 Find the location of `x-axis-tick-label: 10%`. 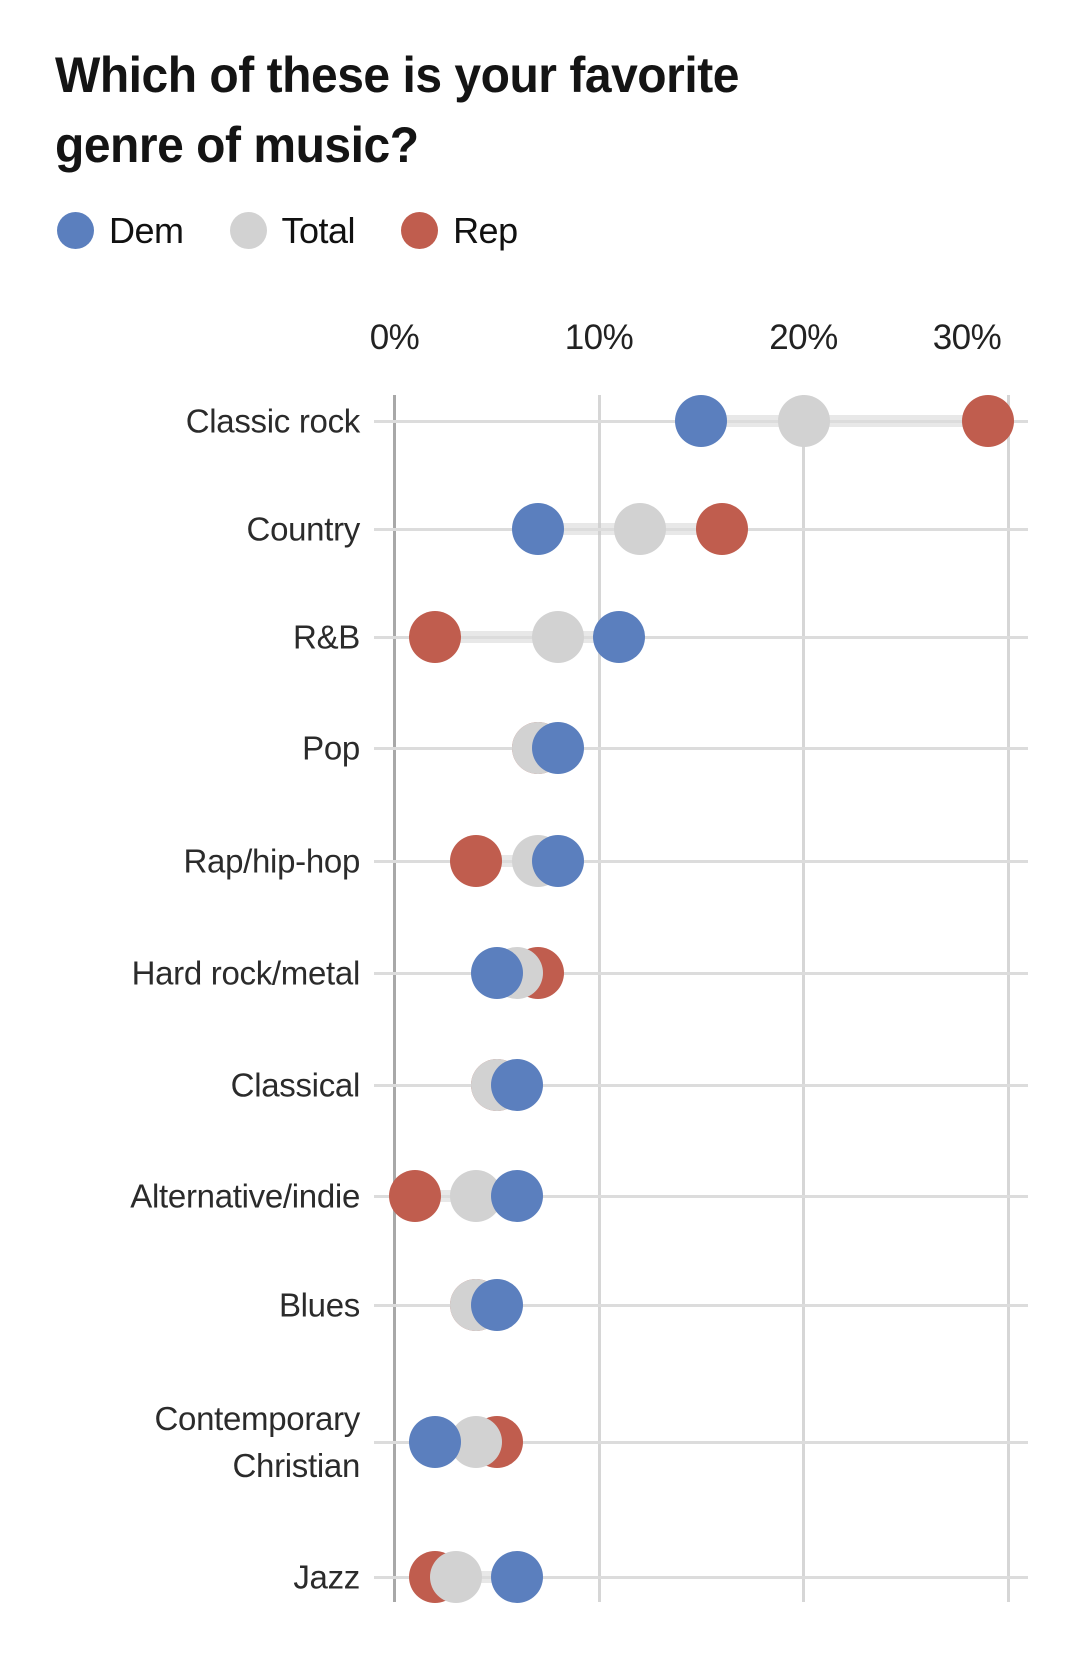

x-axis-tick-label: 10% is located at coordinates (599, 337).